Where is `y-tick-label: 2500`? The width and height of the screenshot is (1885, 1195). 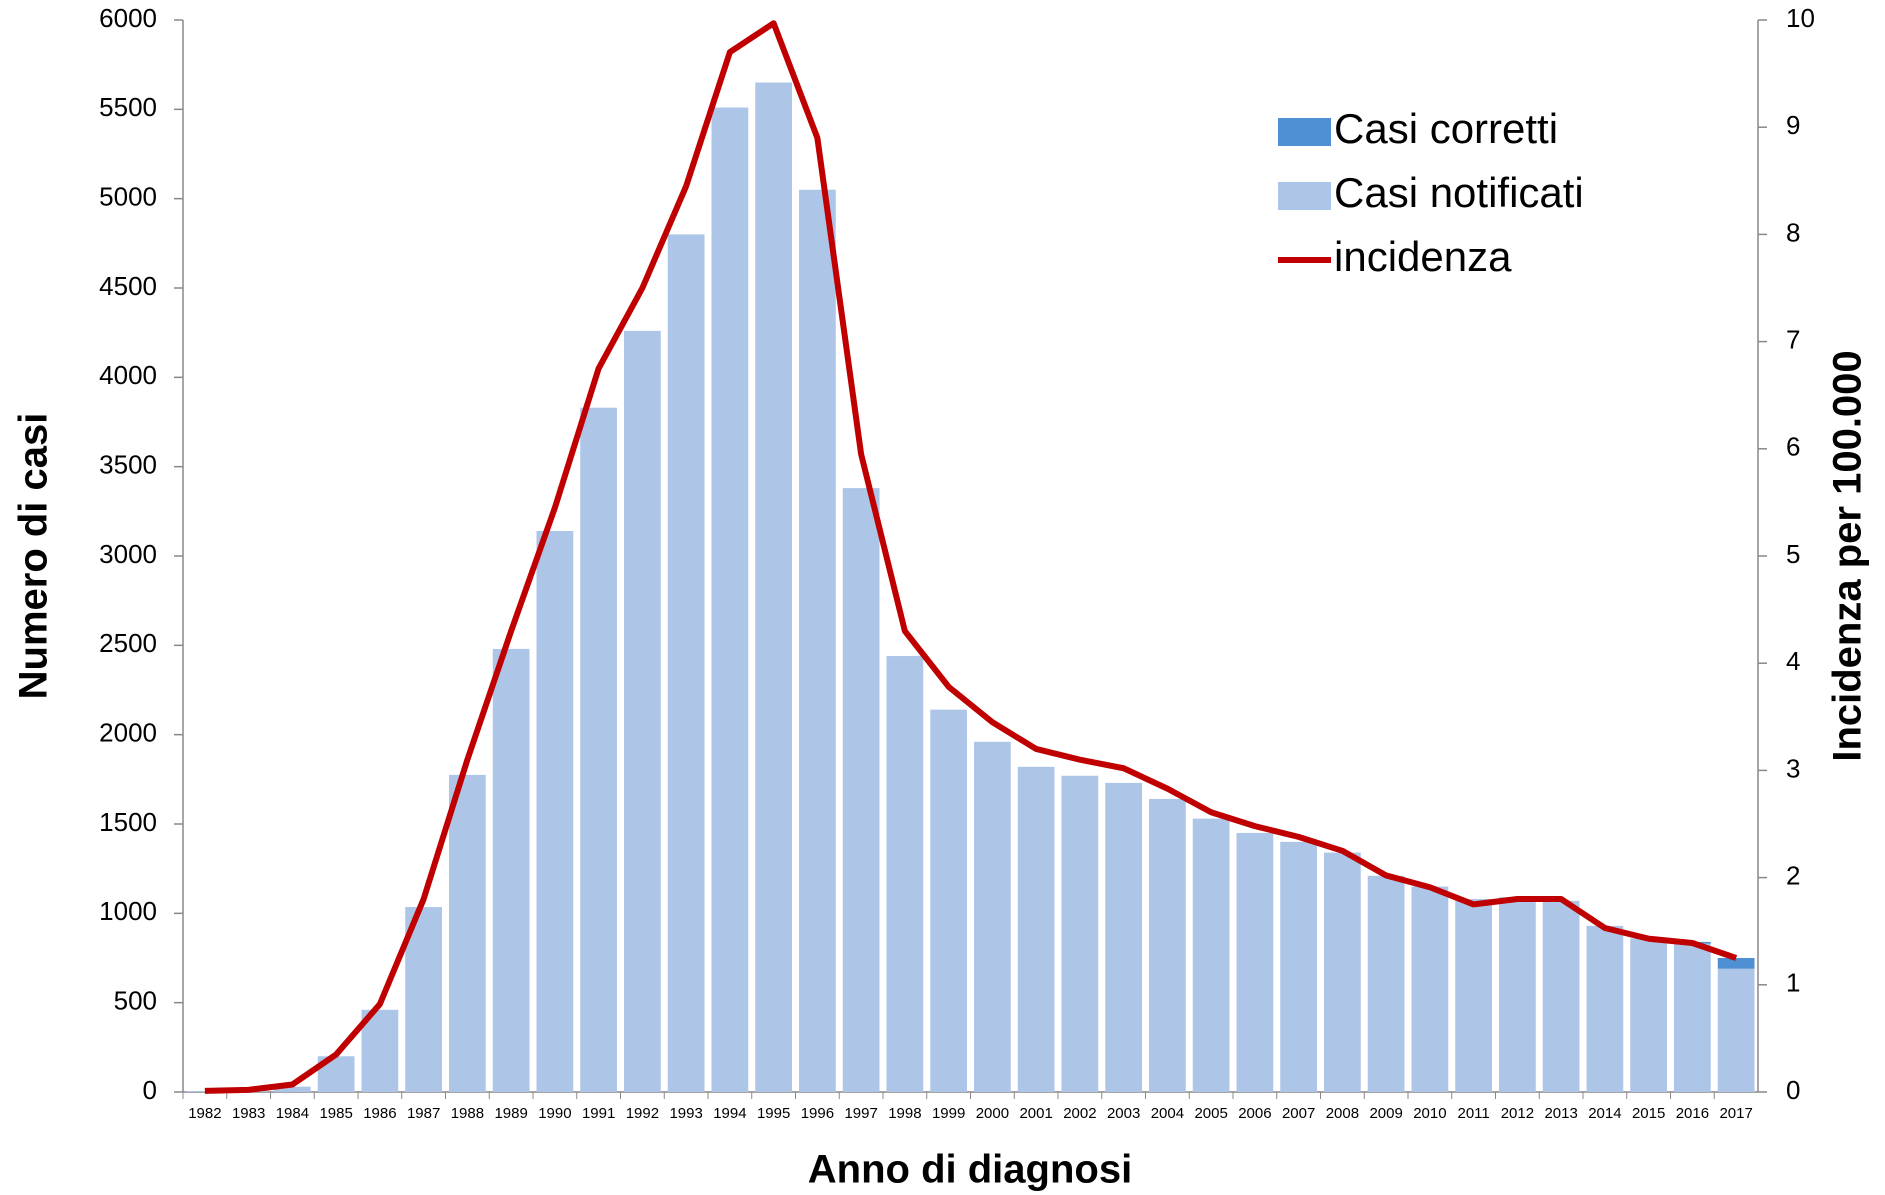 y-tick-label: 2500 is located at coordinates (128, 643).